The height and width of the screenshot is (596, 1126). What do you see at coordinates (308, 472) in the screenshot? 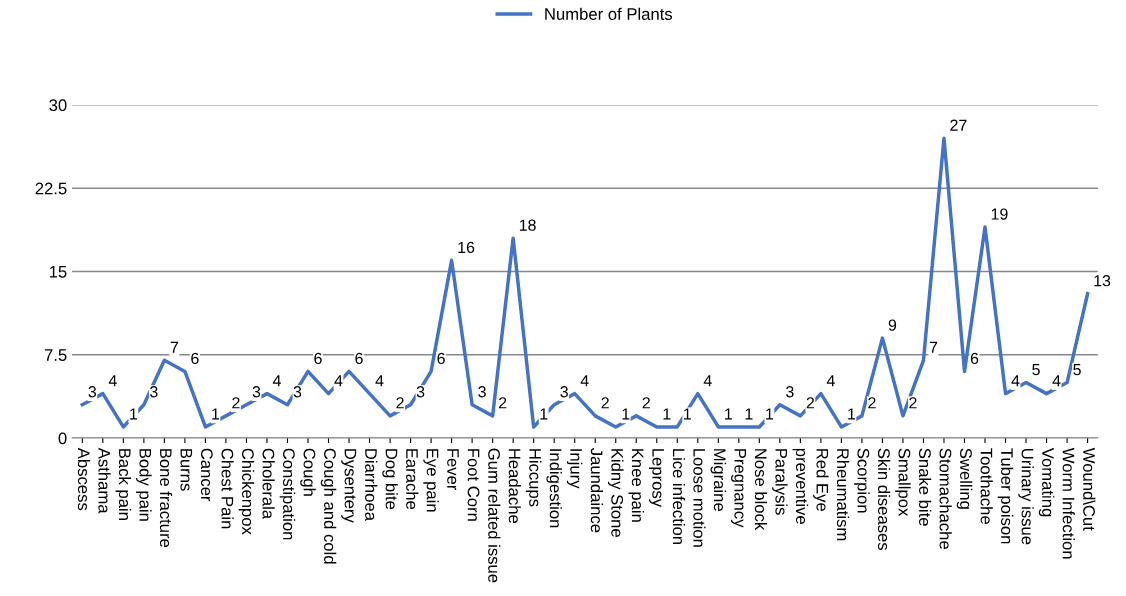
I see `x-tick-label: Cough` at bounding box center [308, 472].